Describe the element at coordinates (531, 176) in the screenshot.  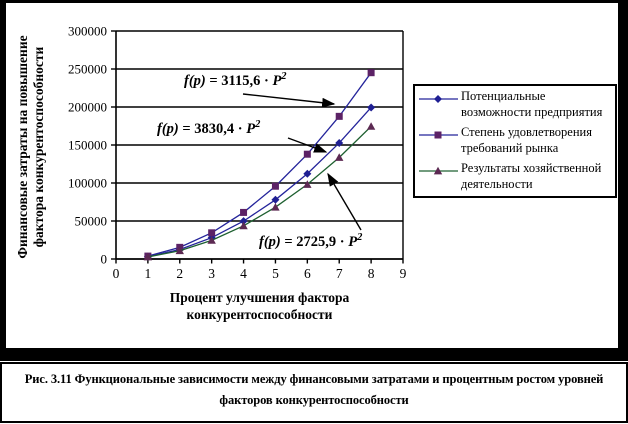
I see `legend-label-3: Результаты хозяйственной деятельности` at that location.